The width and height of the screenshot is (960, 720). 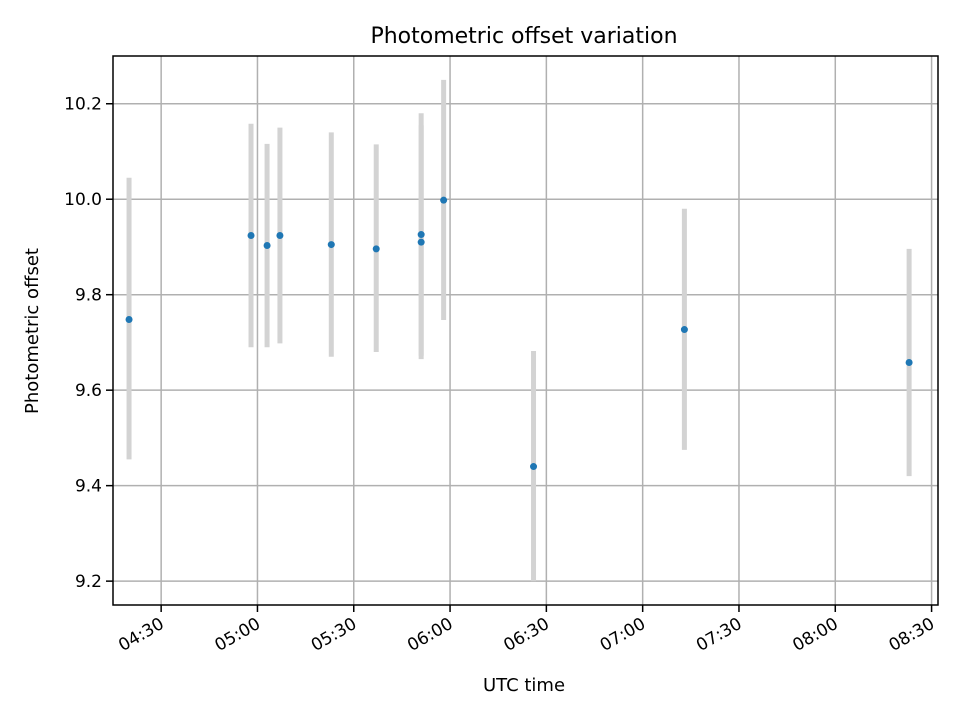 What do you see at coordinates (524, 685) in the screenshot?
I see `x-axis-label: UTC time` at bounding box center [524, 685].